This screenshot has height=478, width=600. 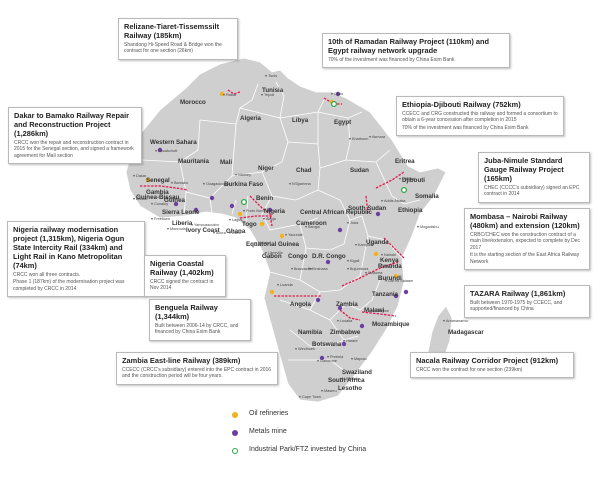 What do you see at coordinates (182, 223) in the screenshot?
I see `country-label: Liberia` at bounding box center [182, 223].